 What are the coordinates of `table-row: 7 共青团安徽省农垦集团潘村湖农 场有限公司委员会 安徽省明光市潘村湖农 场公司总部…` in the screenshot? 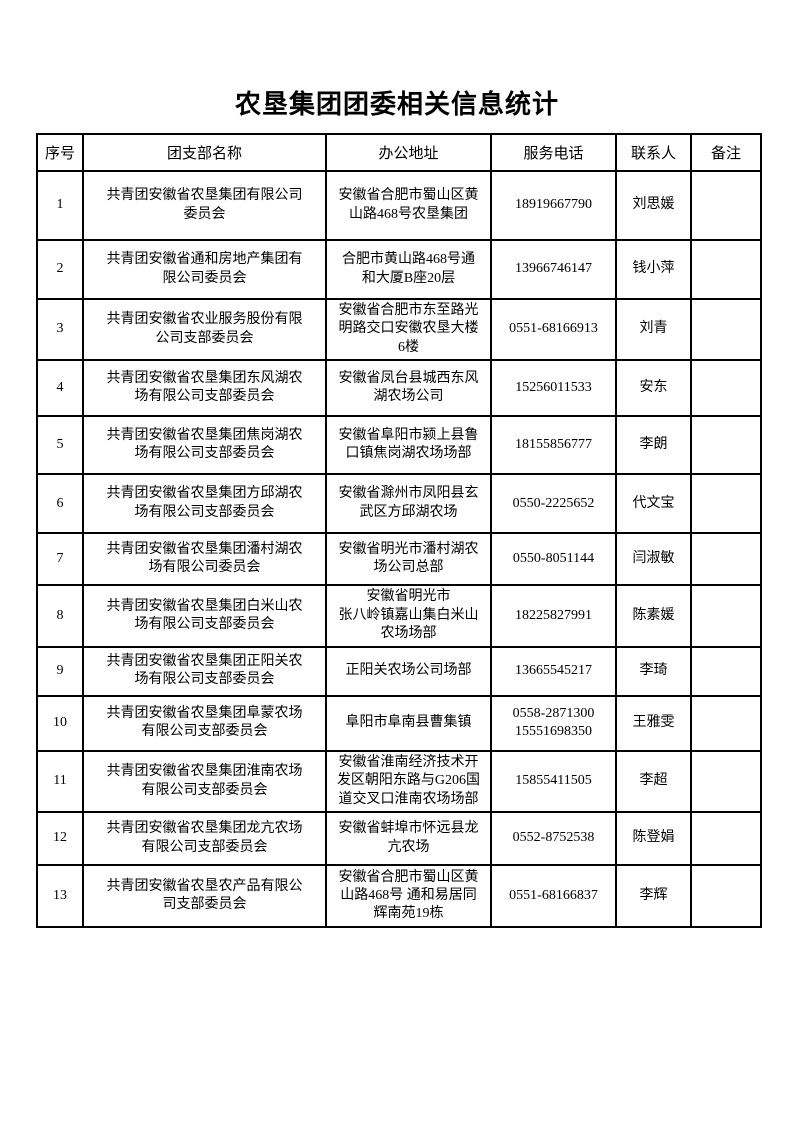 It's located at (399, 559).